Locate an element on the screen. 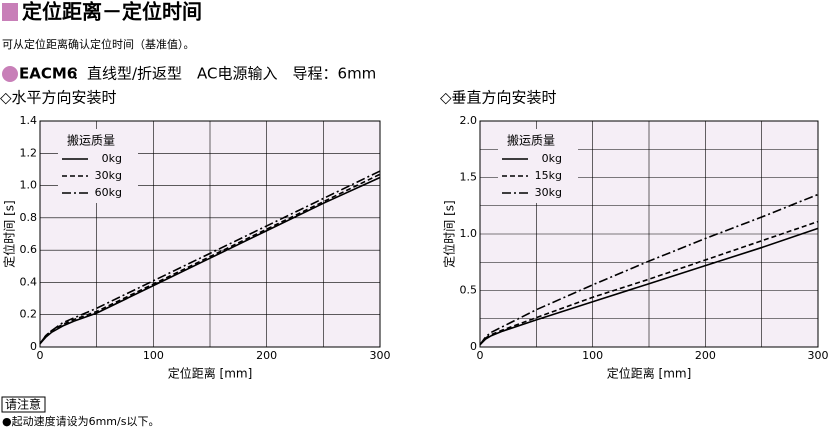 The width and height of the screenshot is (830, 430). notice: 请注意 is located at coordinates (23, 404).